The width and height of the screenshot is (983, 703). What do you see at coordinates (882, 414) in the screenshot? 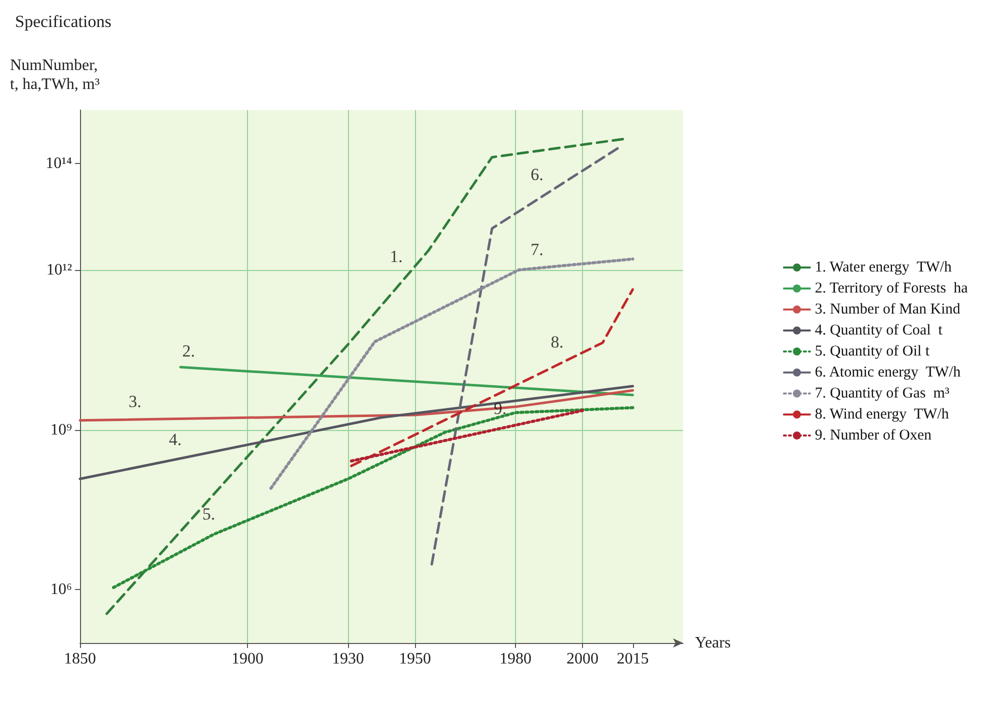
I see `legend-label: 8. Wind energy TW/h` at bounding box center [882, 414].